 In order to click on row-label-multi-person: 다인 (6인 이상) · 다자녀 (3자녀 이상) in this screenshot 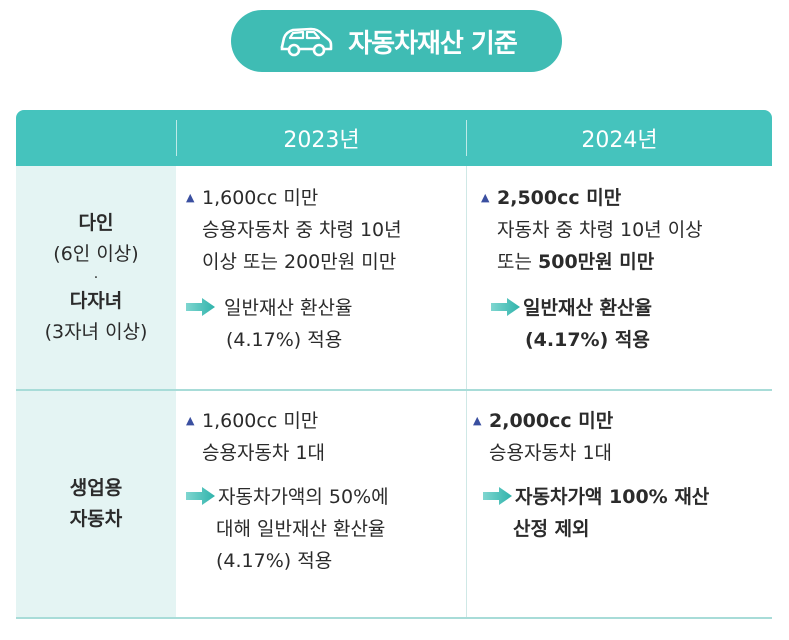, I will do `click(96, 277)`.